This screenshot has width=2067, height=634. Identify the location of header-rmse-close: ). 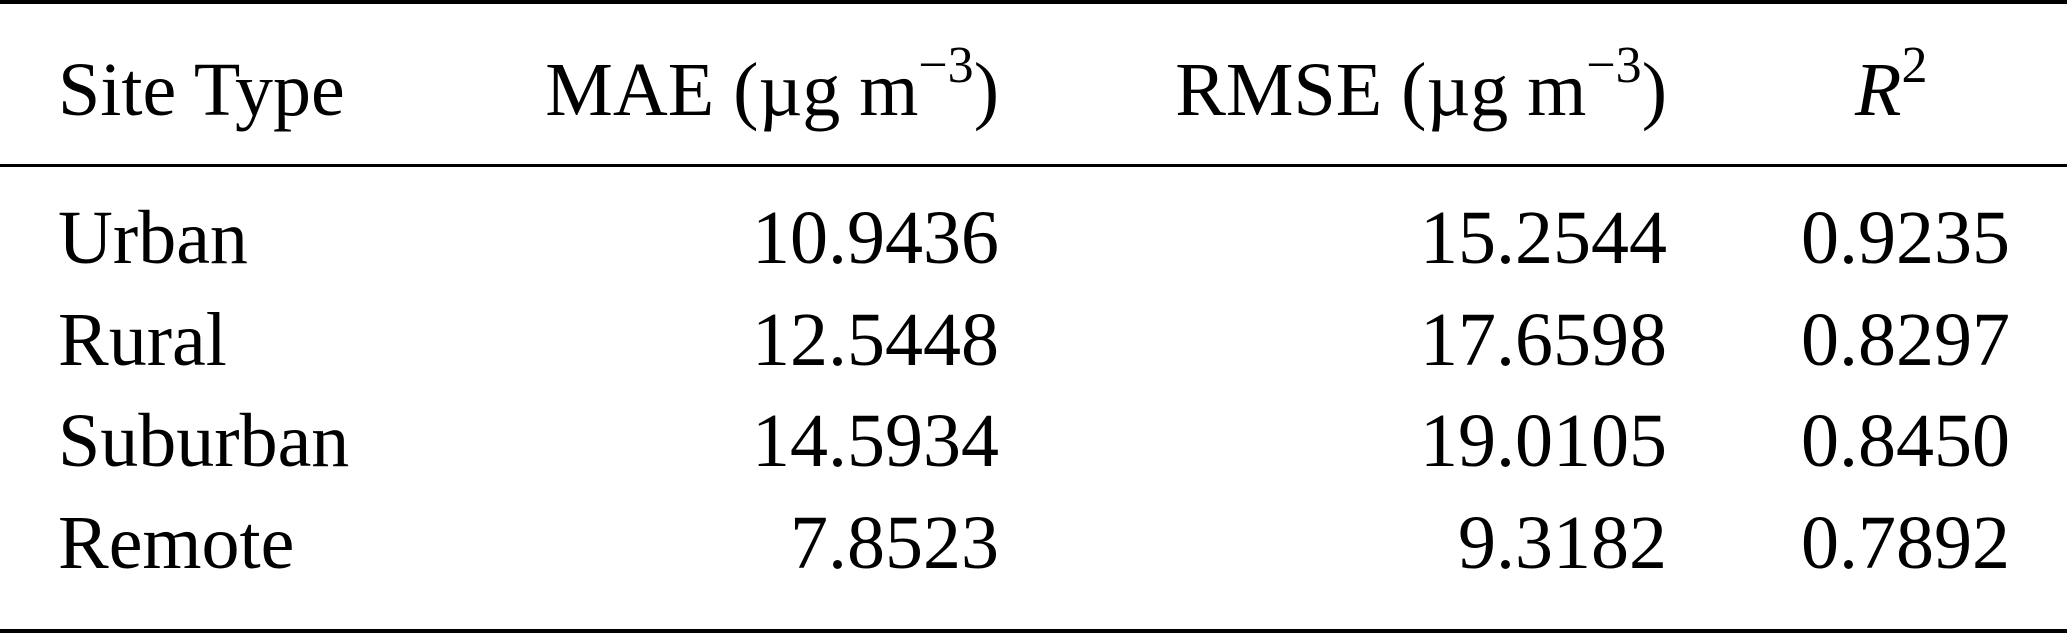
(1654, 90).